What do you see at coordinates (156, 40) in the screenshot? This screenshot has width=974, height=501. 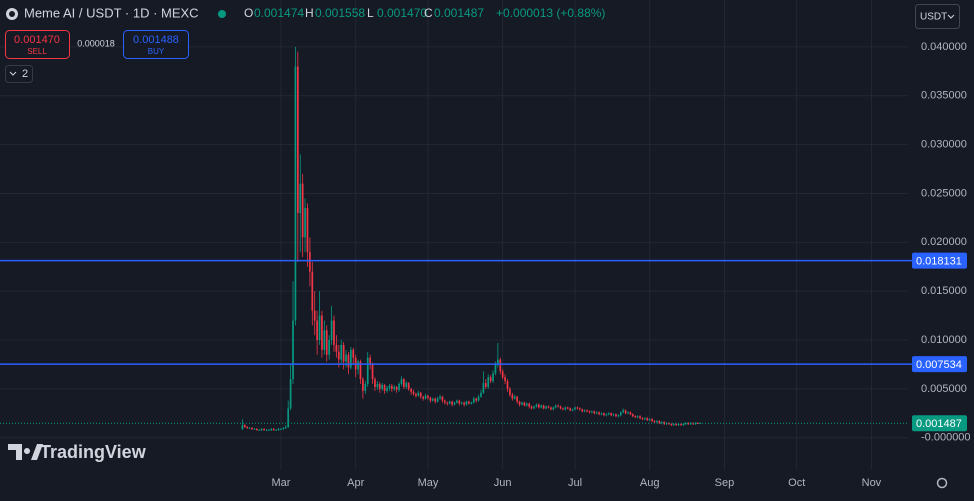 I see `buy-price: 0.001488` at bounding box center [156, 40].